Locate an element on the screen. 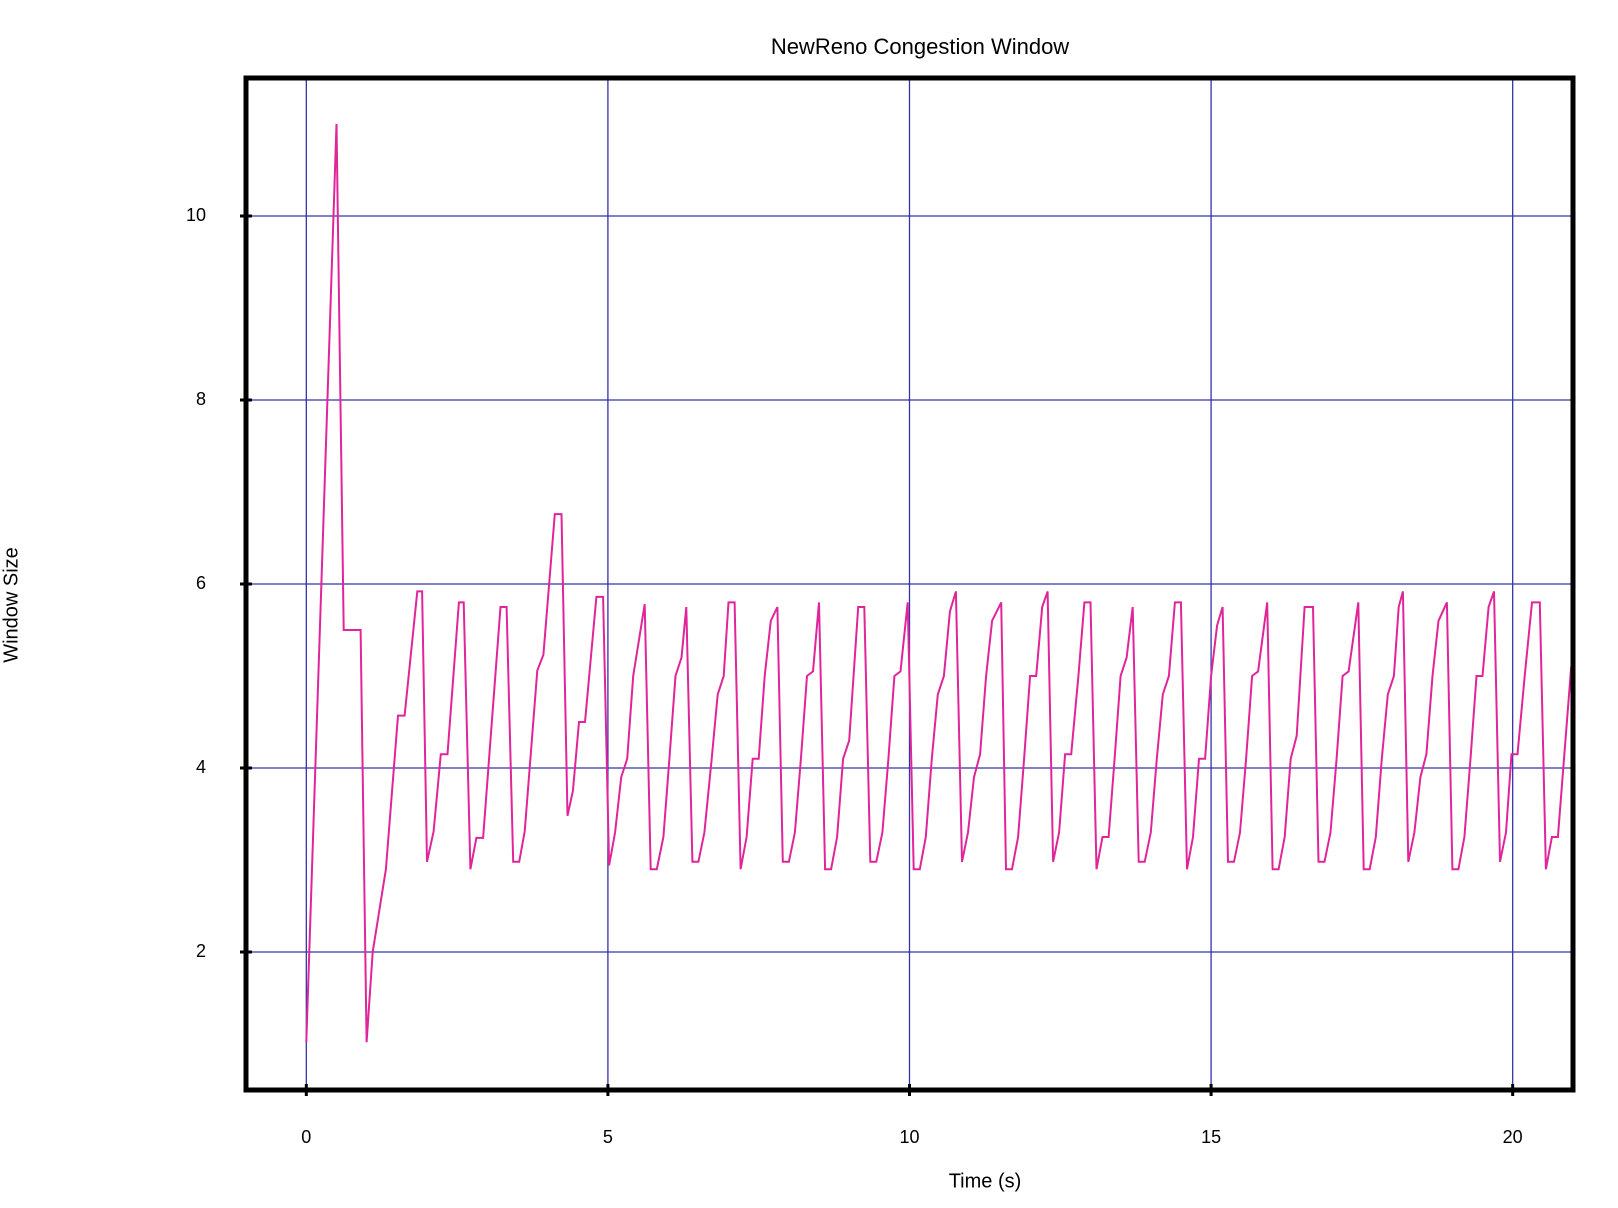 The width and height of the screenshot is (1618, 1208). x-tick-label: 20 is located at coordinates (1513, 1137).